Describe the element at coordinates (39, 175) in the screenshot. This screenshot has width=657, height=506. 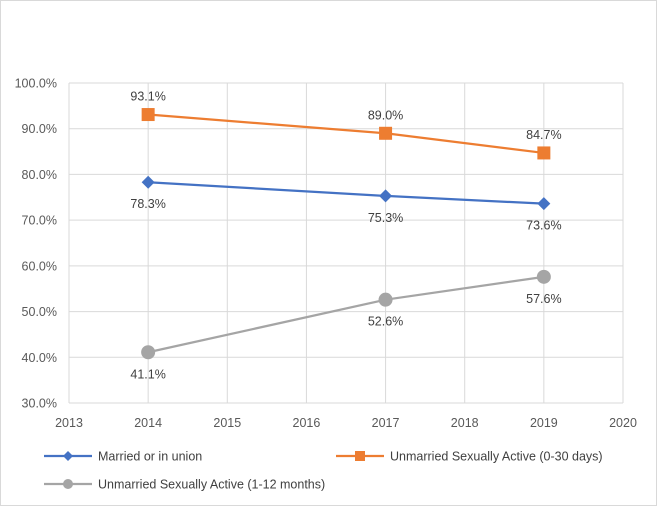
I see `y-tick-label: 80.0%` at that location.